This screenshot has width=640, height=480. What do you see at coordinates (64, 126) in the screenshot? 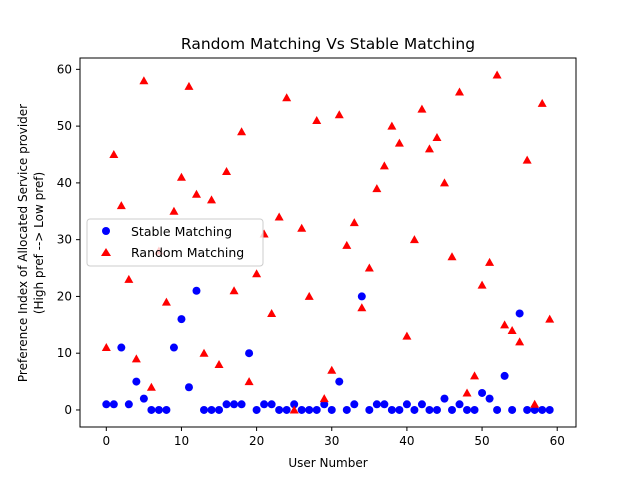
I see `y-tick-label: 50` at bounding box center [64, 126].